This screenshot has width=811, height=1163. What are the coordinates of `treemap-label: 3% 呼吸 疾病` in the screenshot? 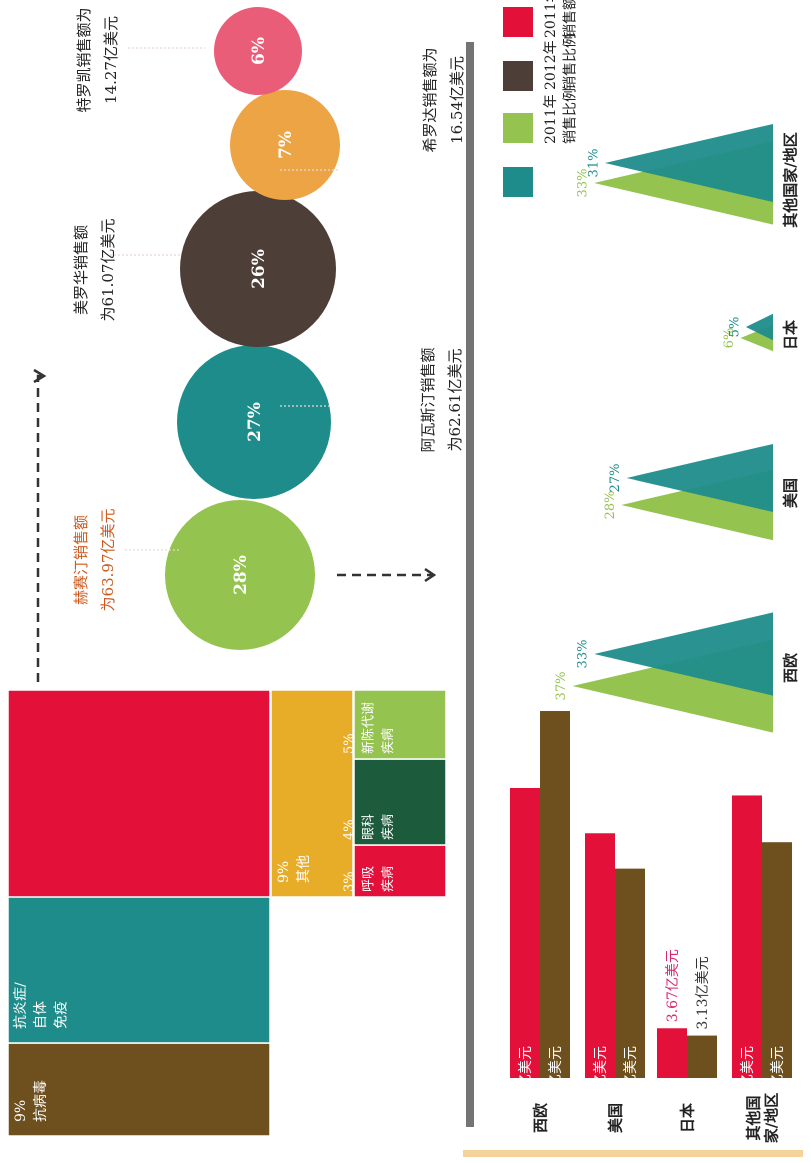 It's located at (369, 879).